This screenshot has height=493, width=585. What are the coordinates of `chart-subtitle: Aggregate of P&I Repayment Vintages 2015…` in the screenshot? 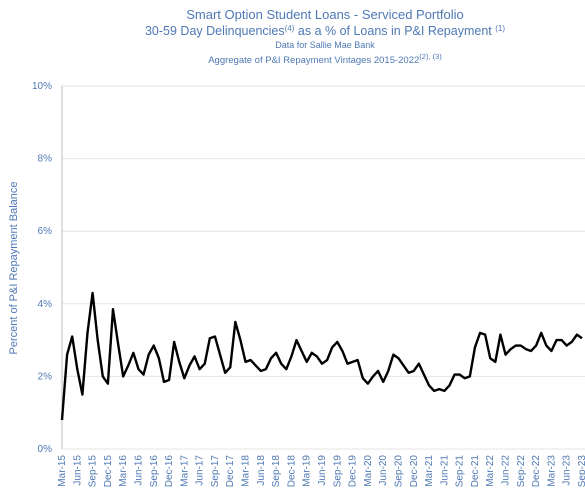 It's located at (325, 59).